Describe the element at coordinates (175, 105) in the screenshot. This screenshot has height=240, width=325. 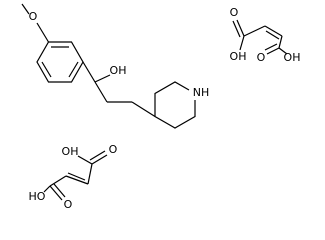
I see `piperidine-ring` at that location.